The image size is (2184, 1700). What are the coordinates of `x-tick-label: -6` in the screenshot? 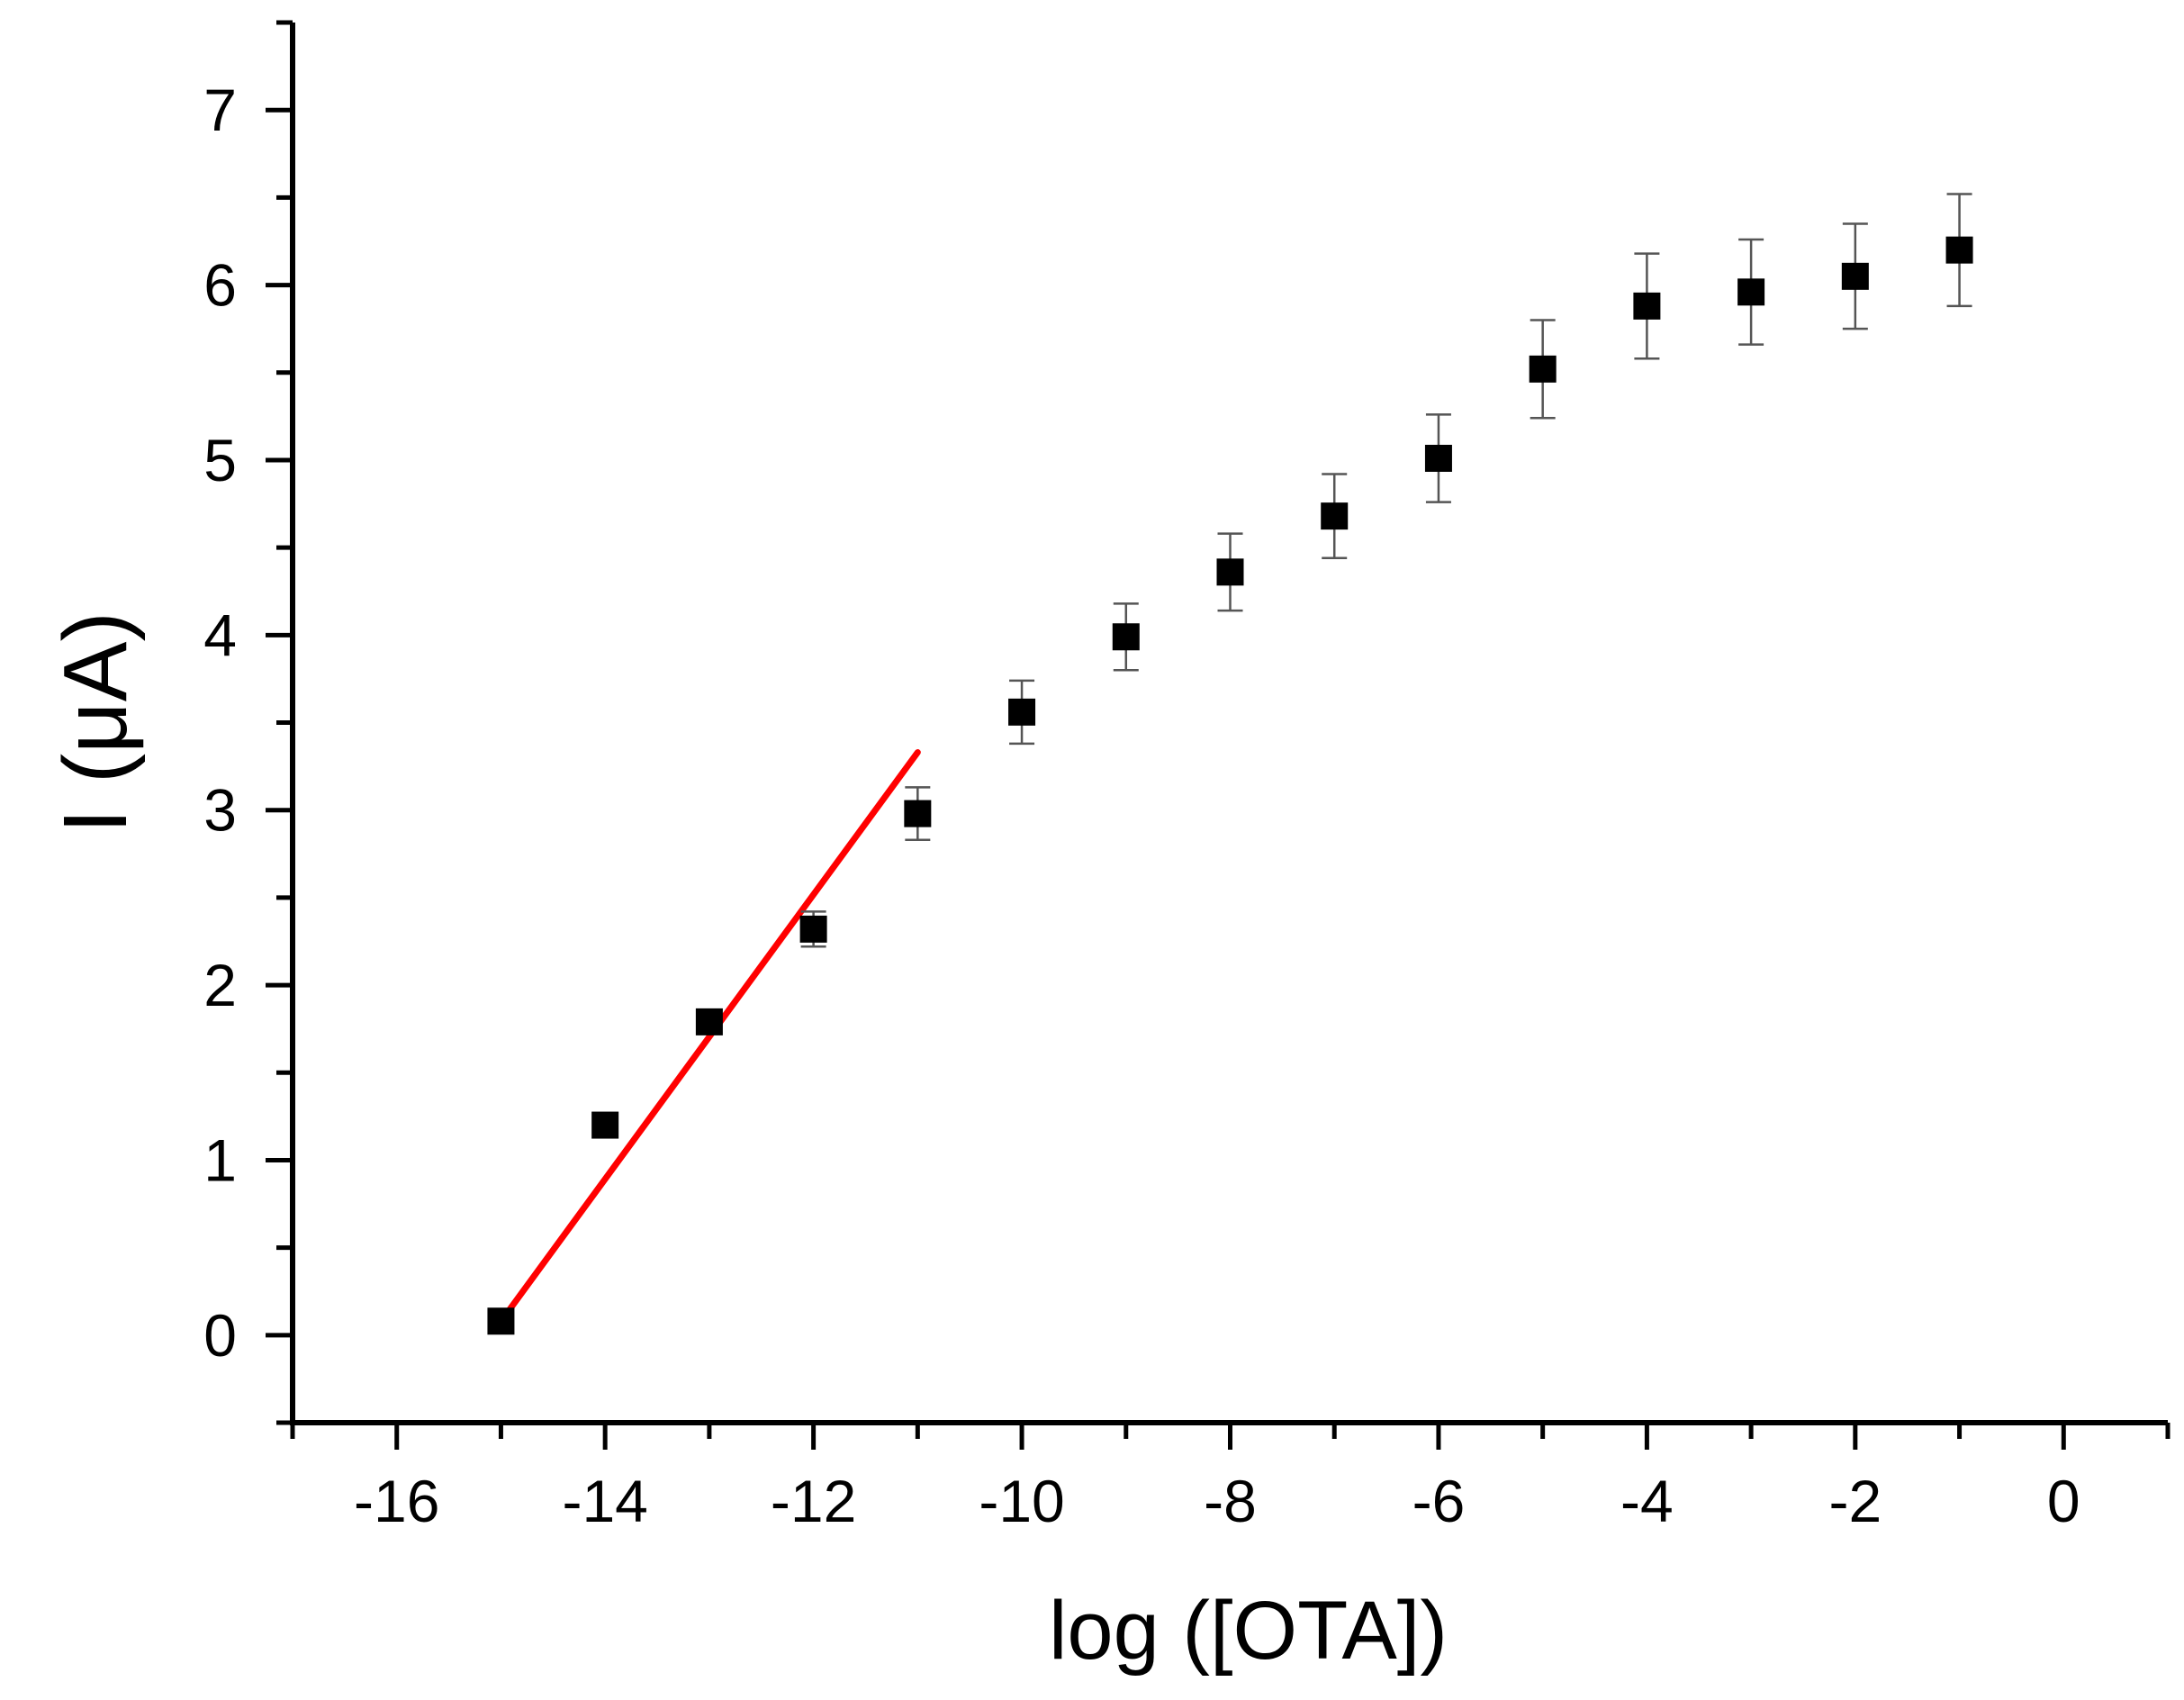 It's located at (1439, 1501).